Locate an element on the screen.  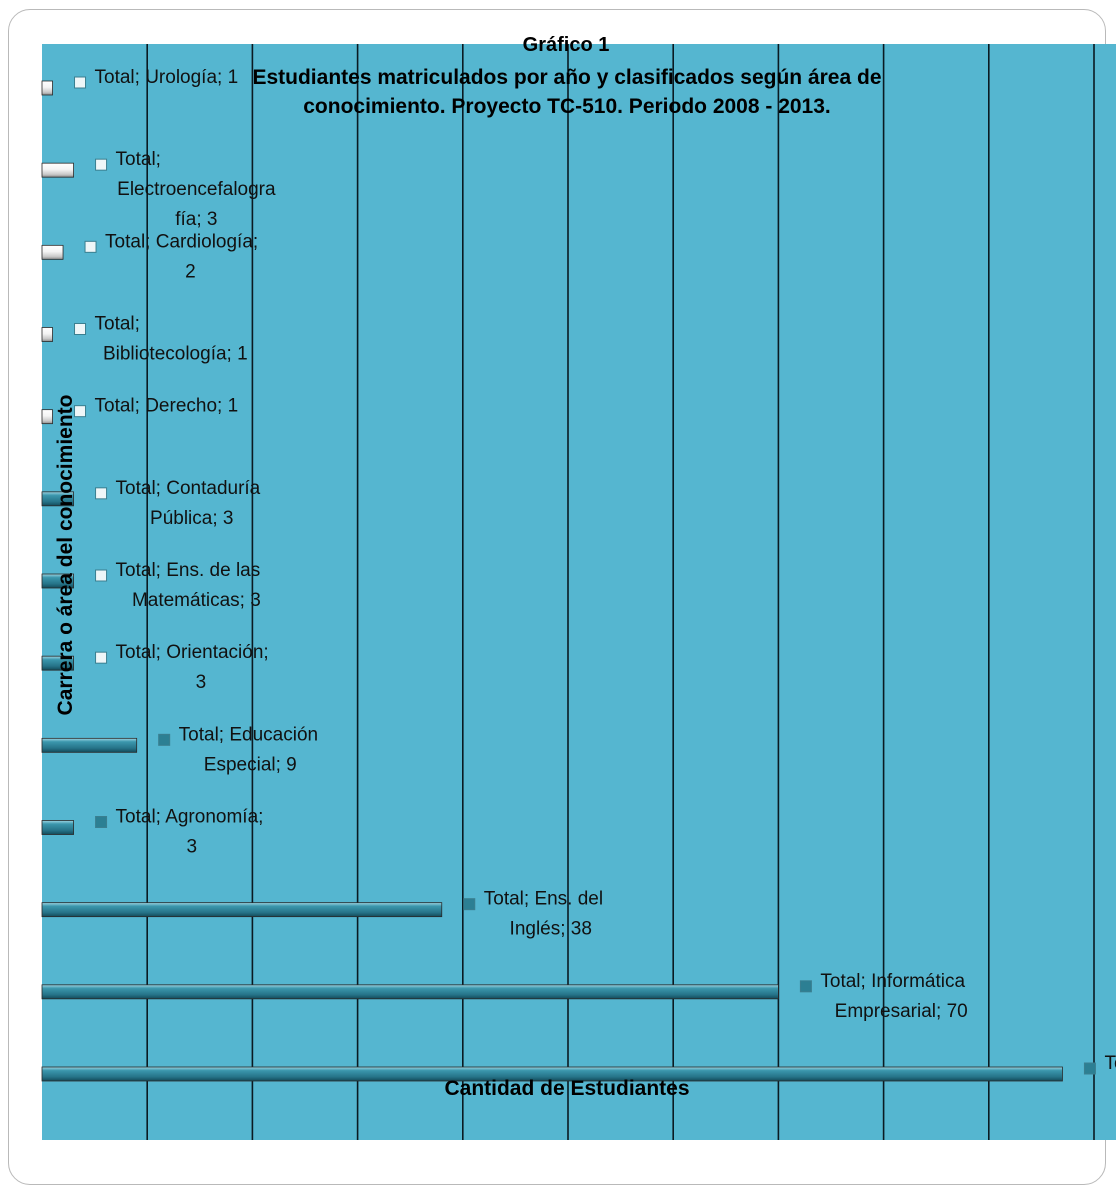
bar-cardiologia is located at coordinates (52, 252).